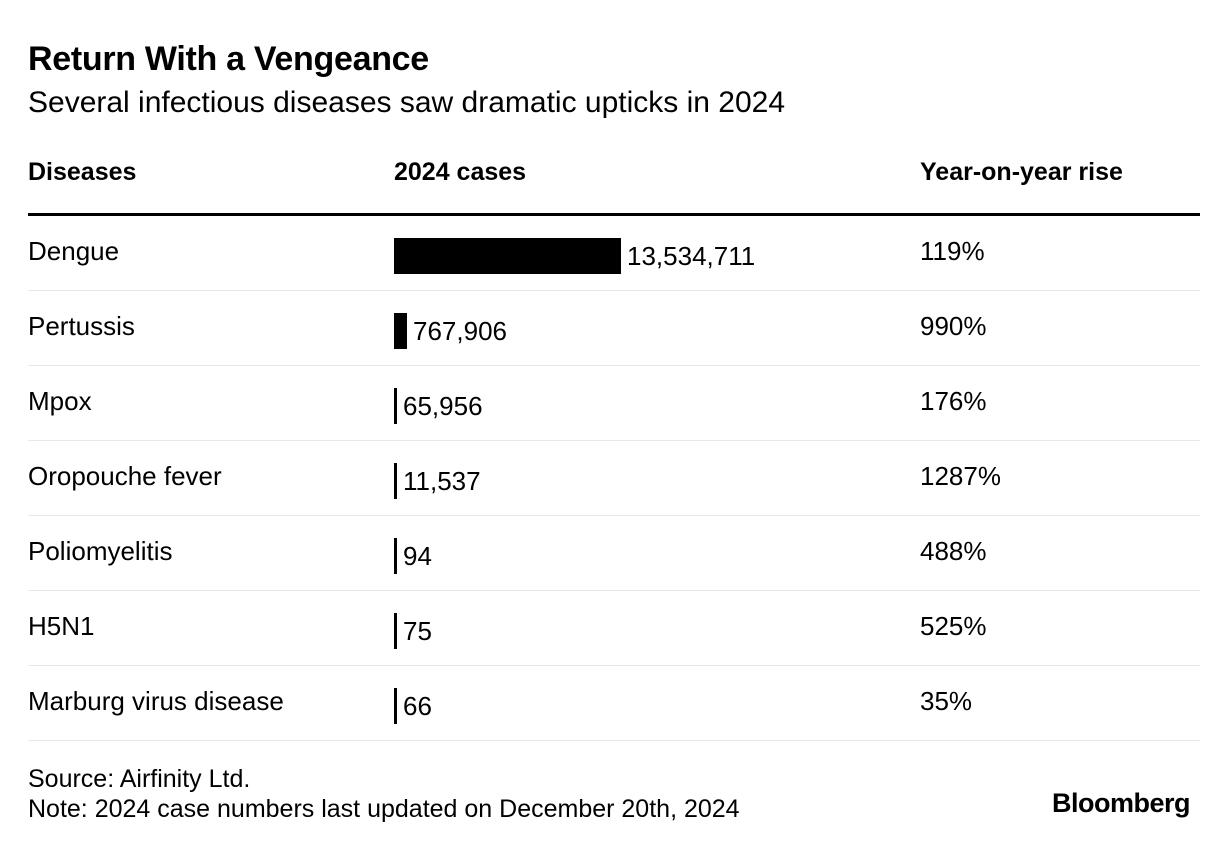 This screenshot has height=864, width=1228. Describe the element at coordinates (60, 401) in the screenshot. I see `disease-name: Mpox` at that location.